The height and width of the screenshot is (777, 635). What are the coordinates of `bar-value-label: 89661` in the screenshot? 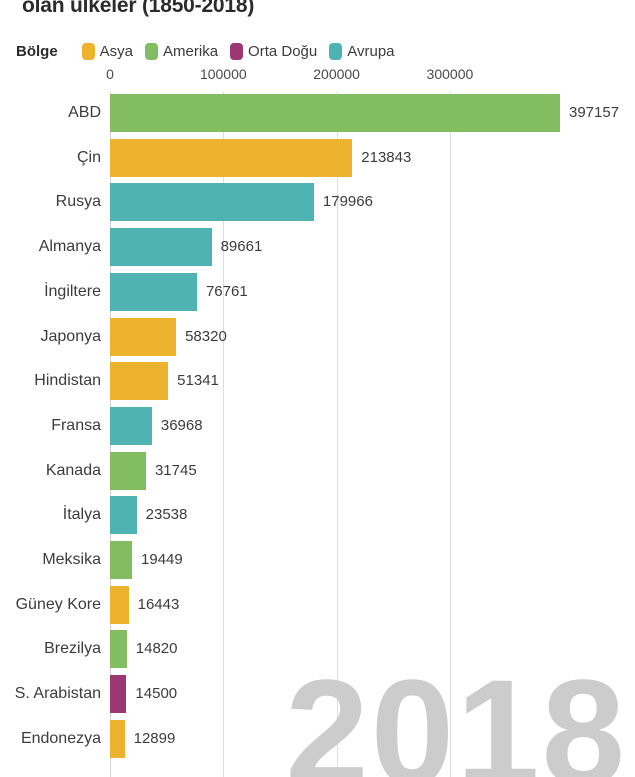 It's located at (241, 247).